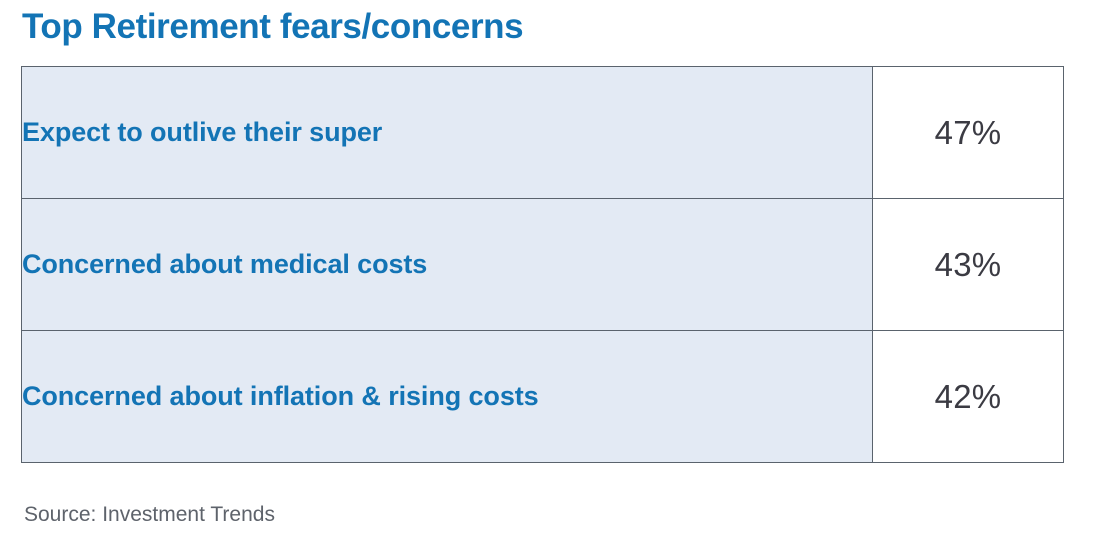 Image resolution: width=1107 pixels, height=560 pixels. Describe the element at coordinates (149, 514) in the screenshot. I see `source-attribution: Source: Investment Trends` at that location.